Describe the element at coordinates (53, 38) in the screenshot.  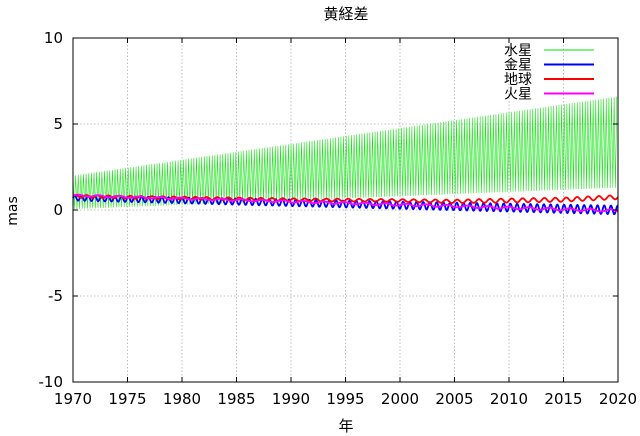
I see `y-tick-label: 10` at that location.